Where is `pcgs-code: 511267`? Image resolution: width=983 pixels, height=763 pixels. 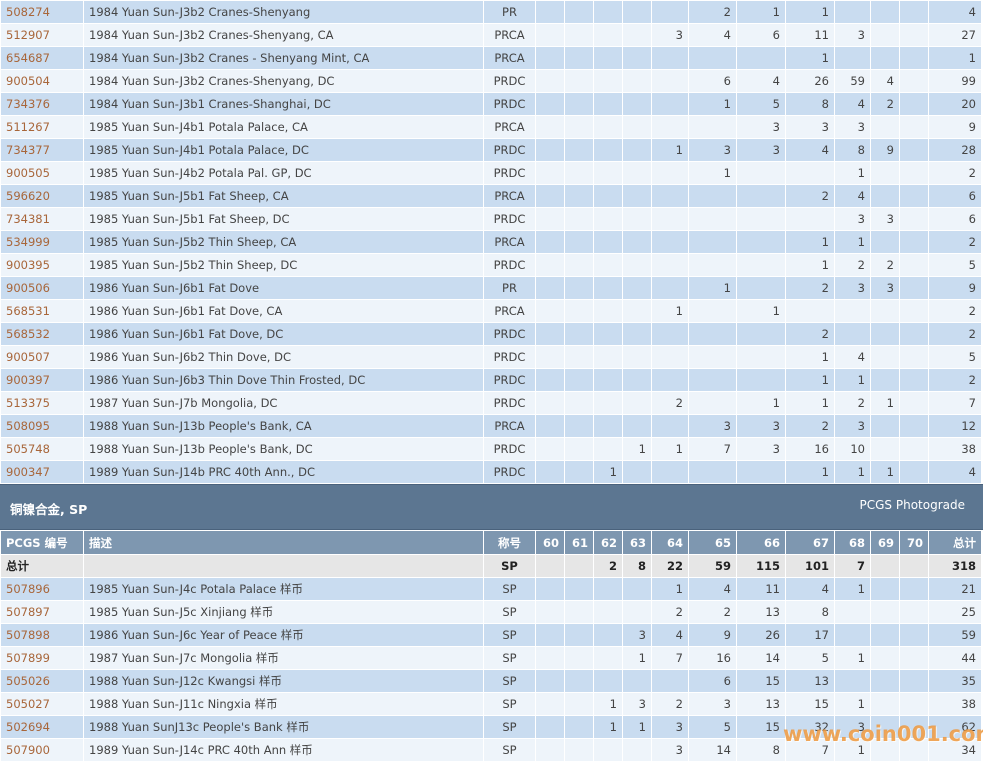
pcgs-code: 511267 is located at coordinates (42, 127).